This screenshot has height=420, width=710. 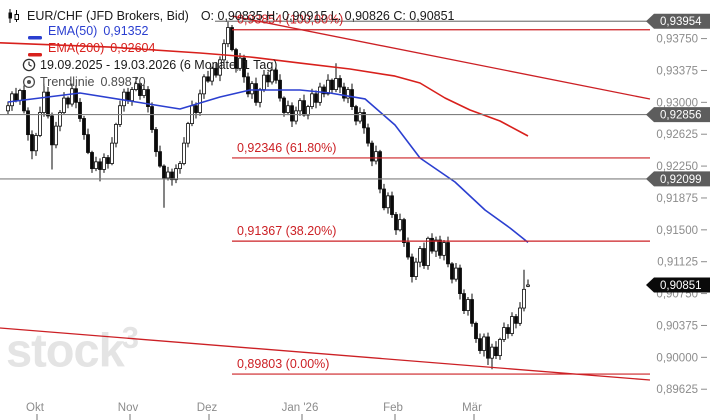 I want to click on price-axis-label: 0,91875, so click(x=677, y=199).